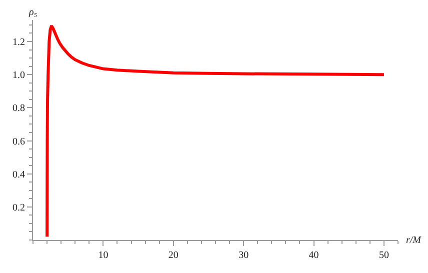  What do you see at coordinates (414, 240) in the screenshot?
I see `x-axis-title: r/M` at bounding box center [414, 240].